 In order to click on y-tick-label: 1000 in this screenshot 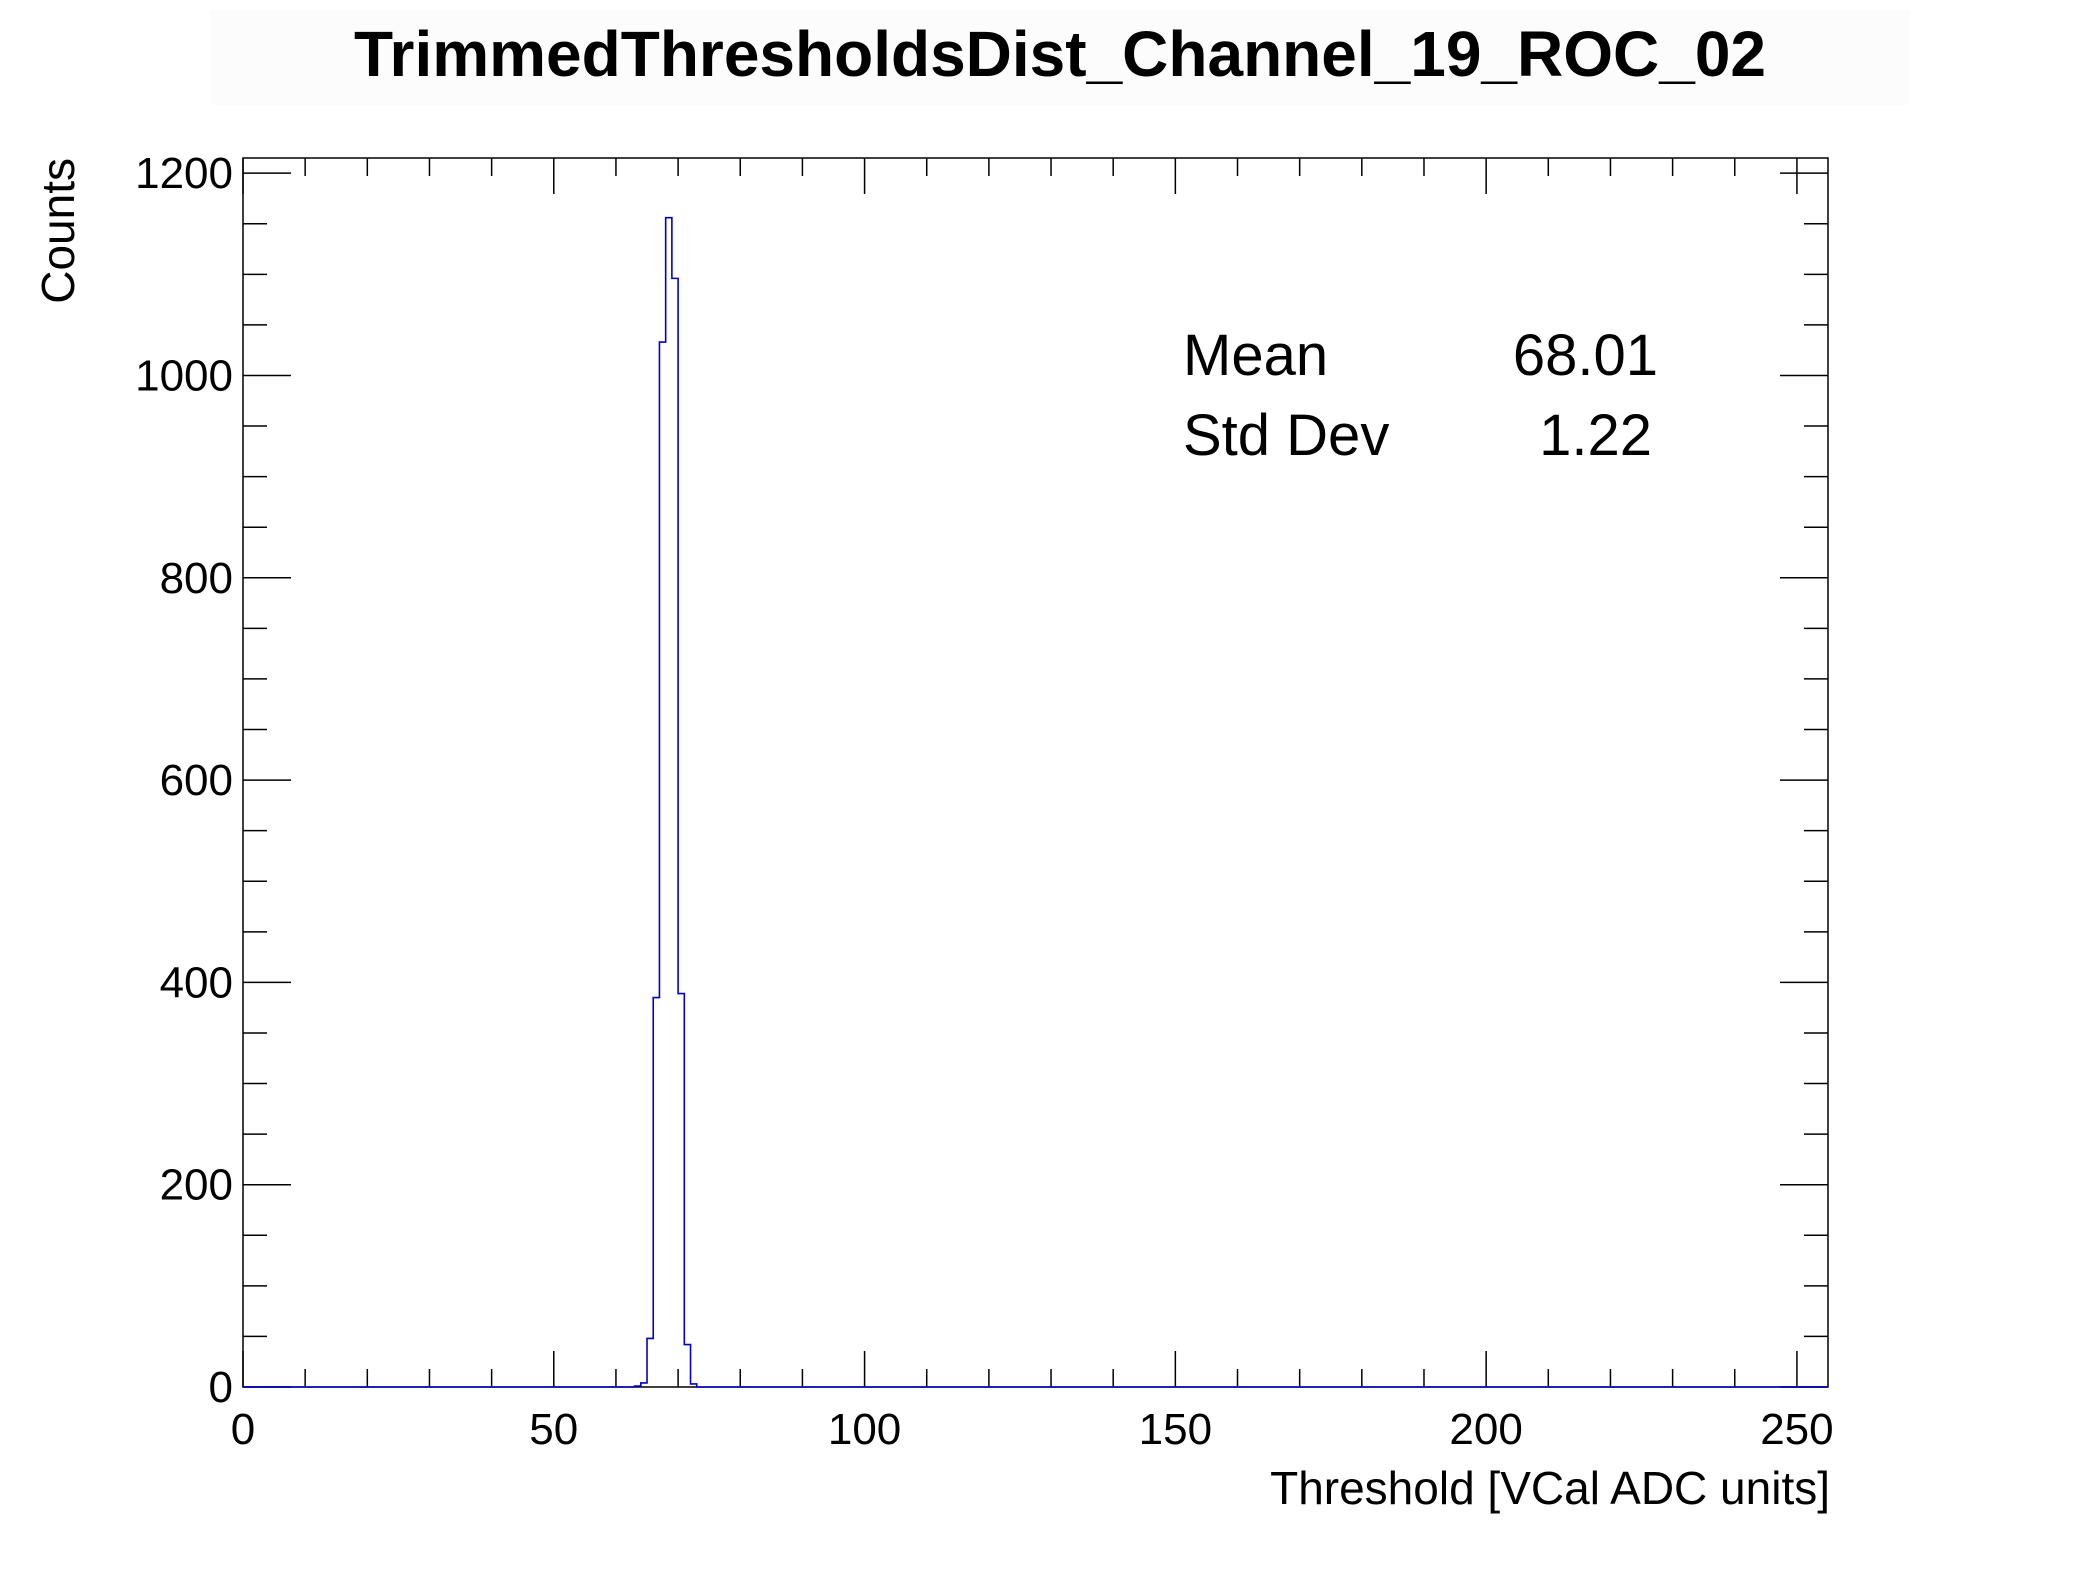, I will do `click(184, 375)`.